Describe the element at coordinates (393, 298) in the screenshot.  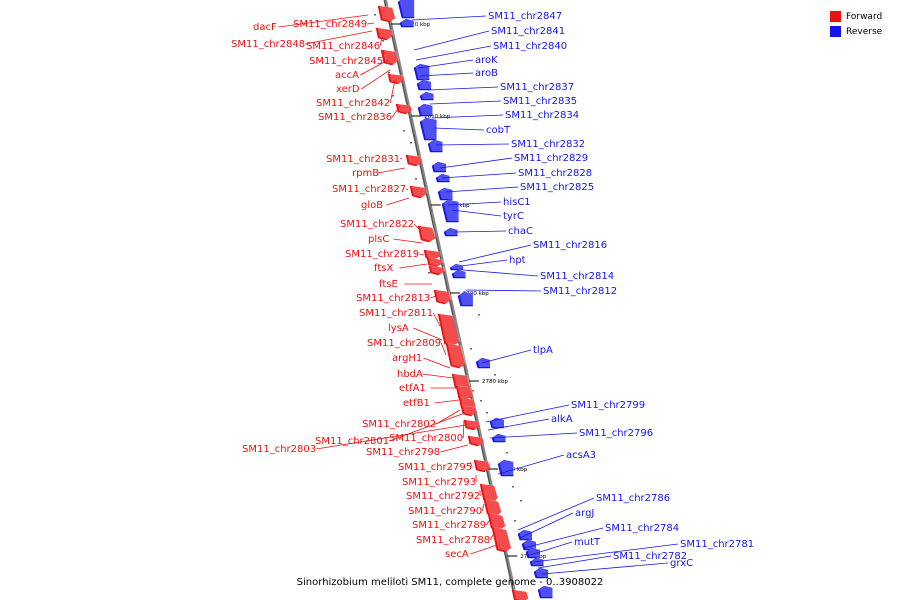
I see `gene-label-forward: SM11_chr2813` at that location.